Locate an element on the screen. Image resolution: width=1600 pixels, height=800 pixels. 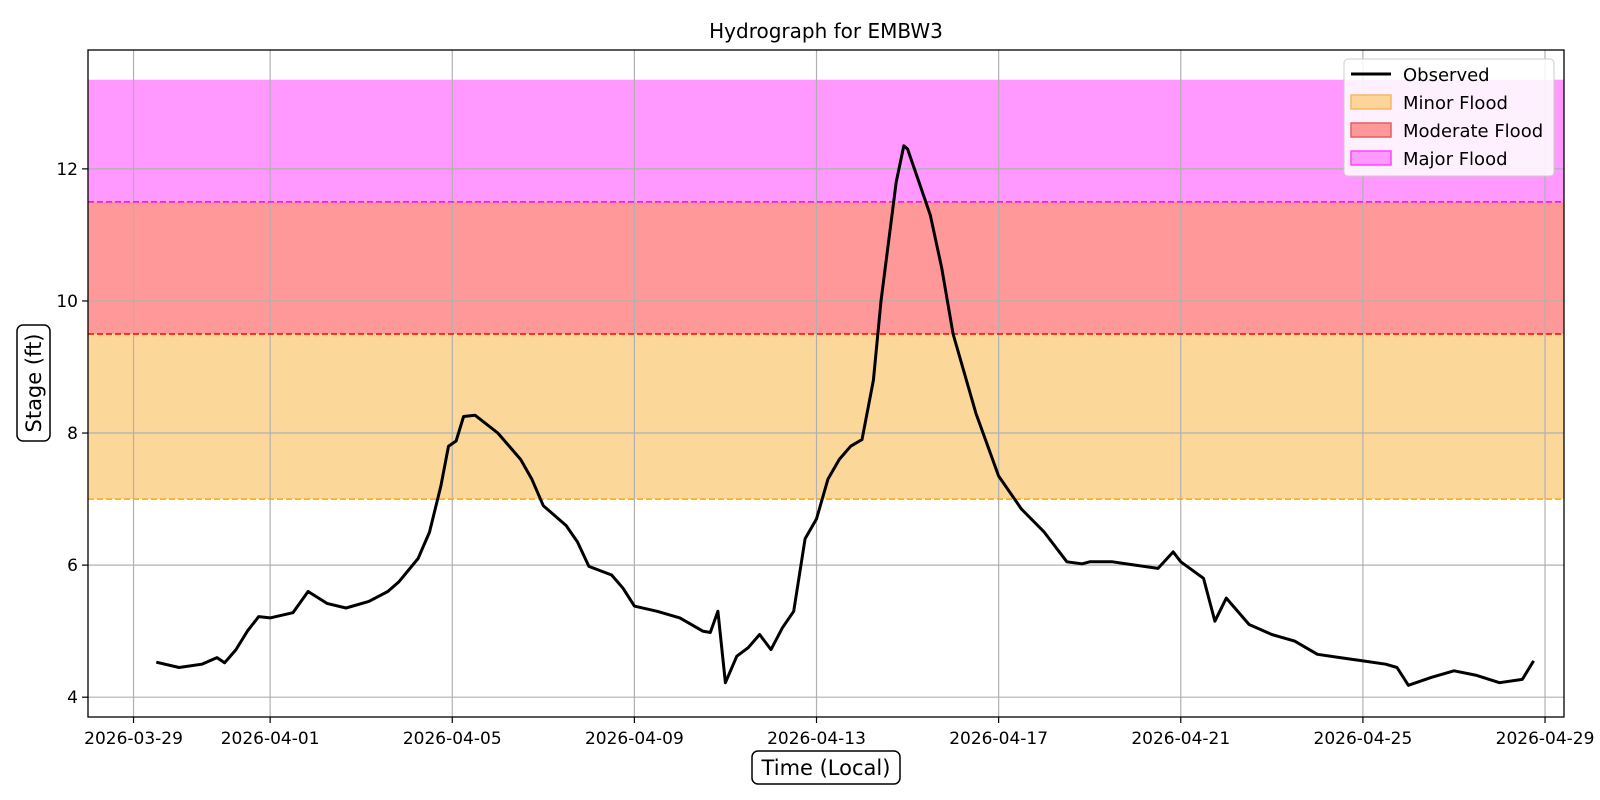
x-tick-label: 2026-04-17 is located at coordinates (998, 739).